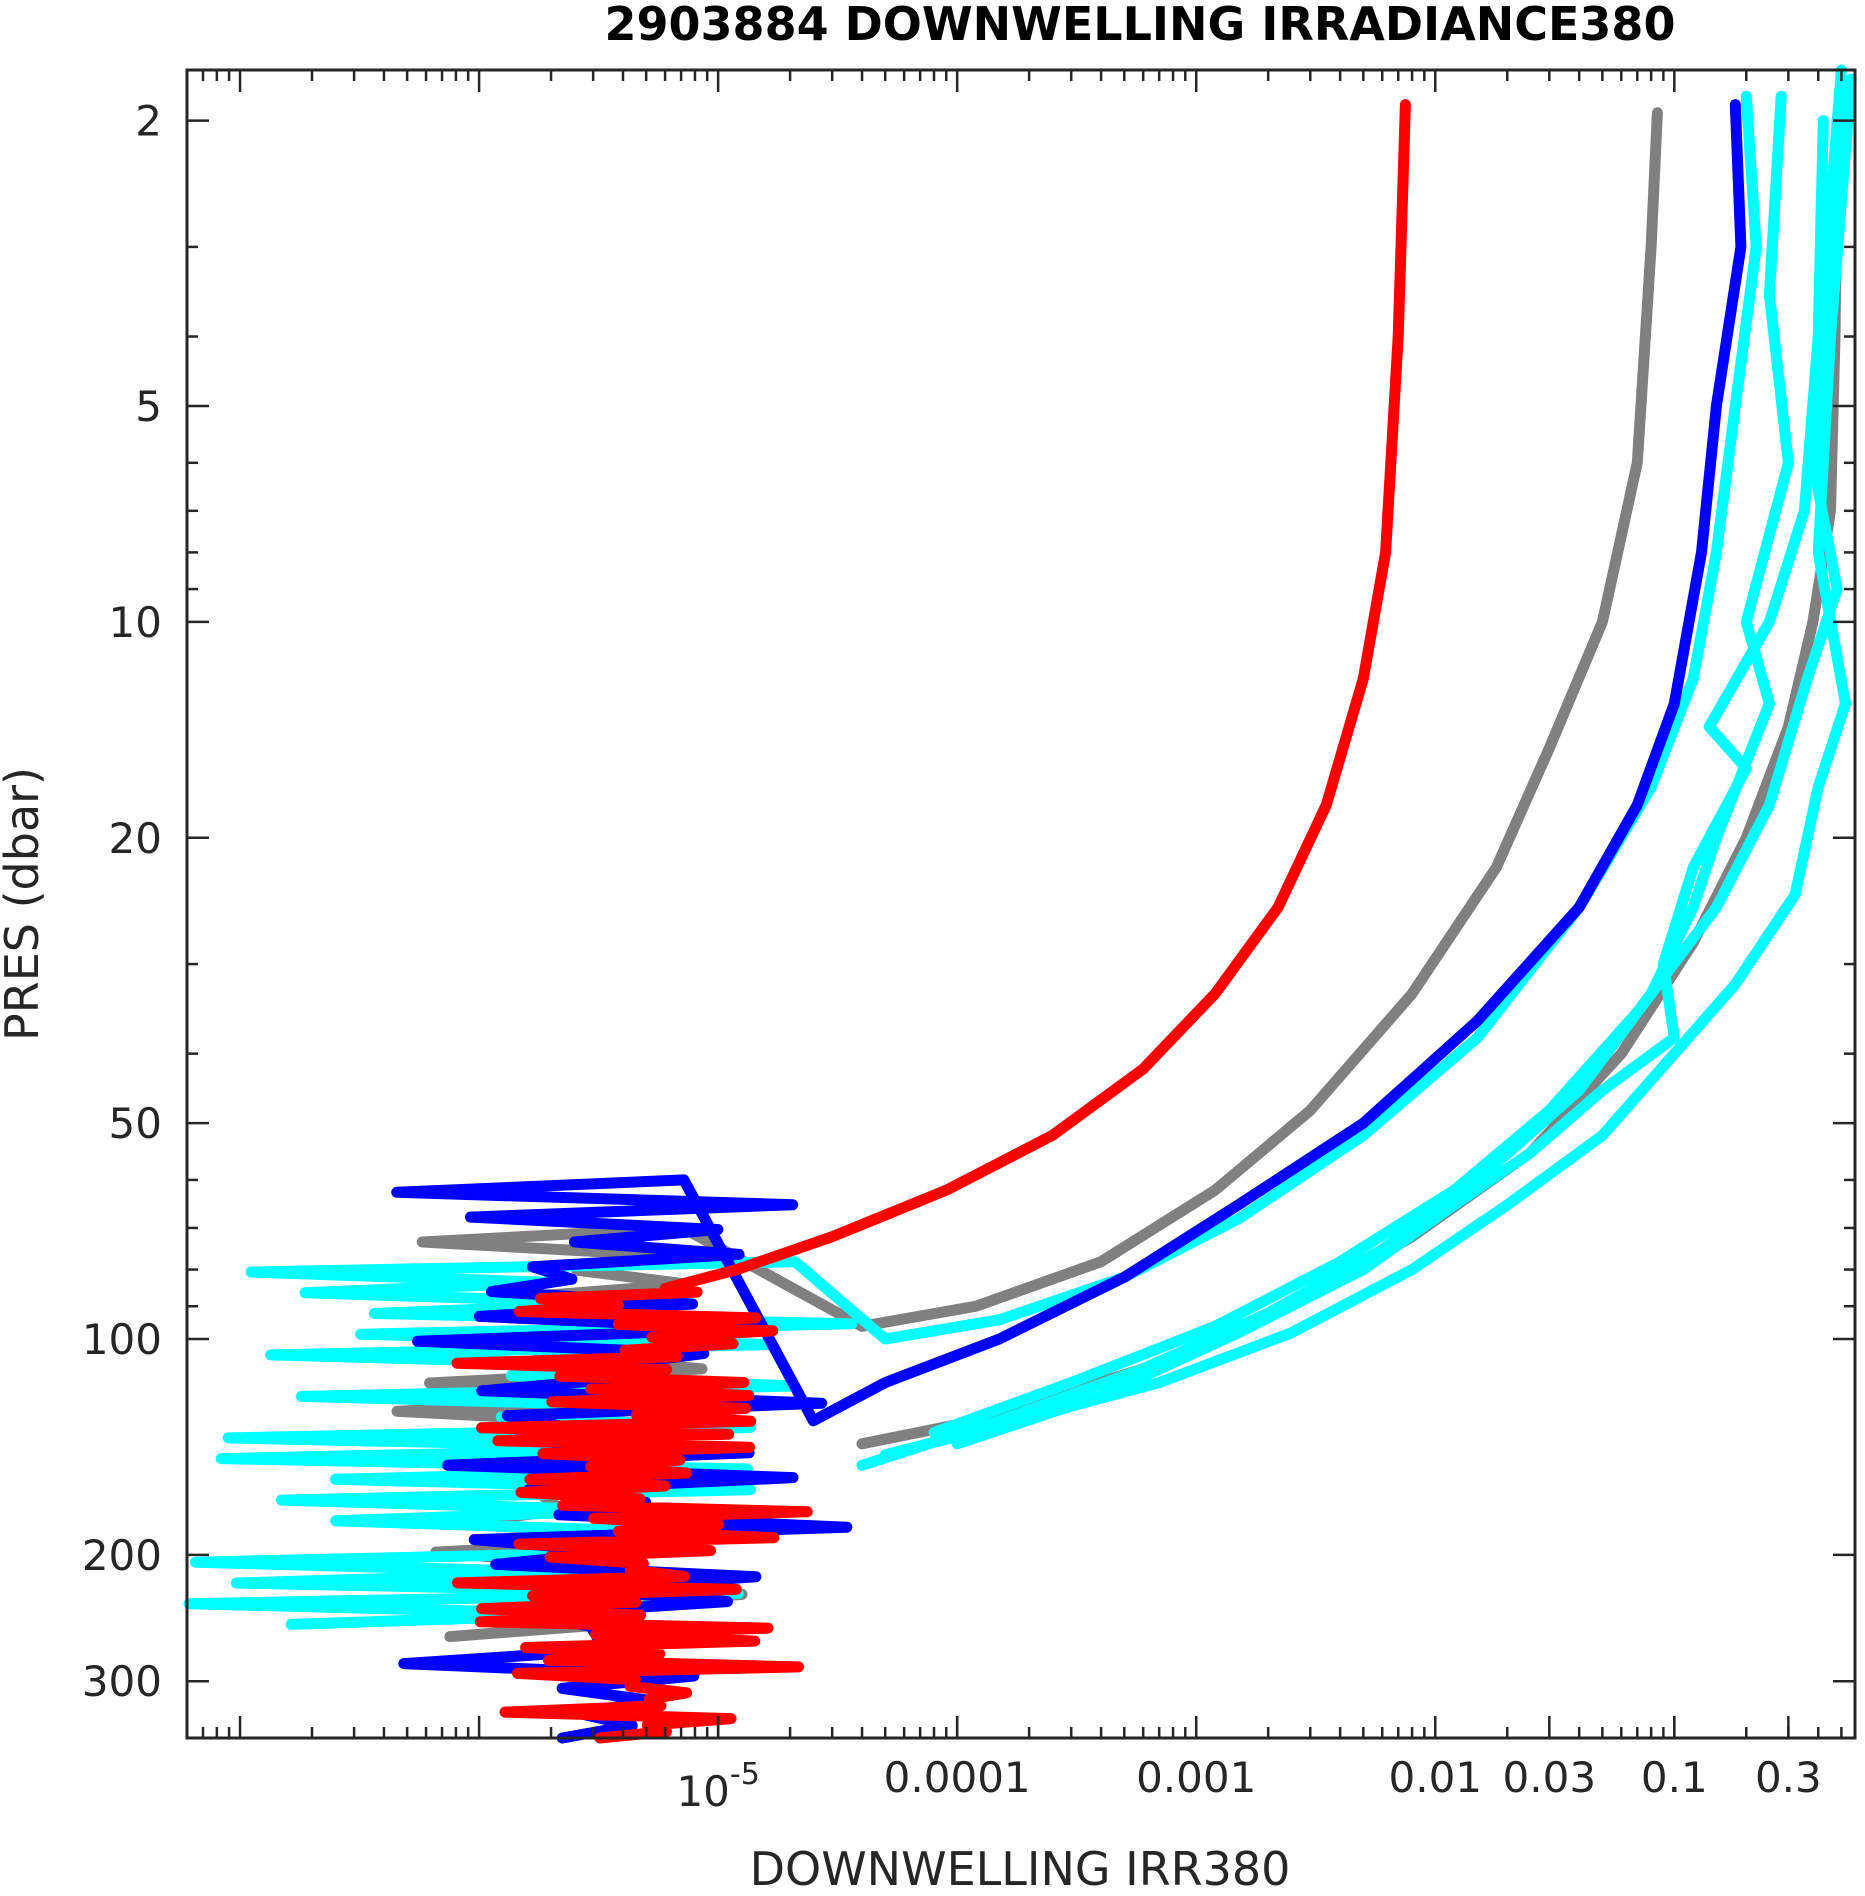 The height and width of the screenshot is (1896, 1865). What do you see at coordinates (957, 1777) in the screenshot?
I see `x-tick-label: 0.0001` at bounding box center [957, 1777].